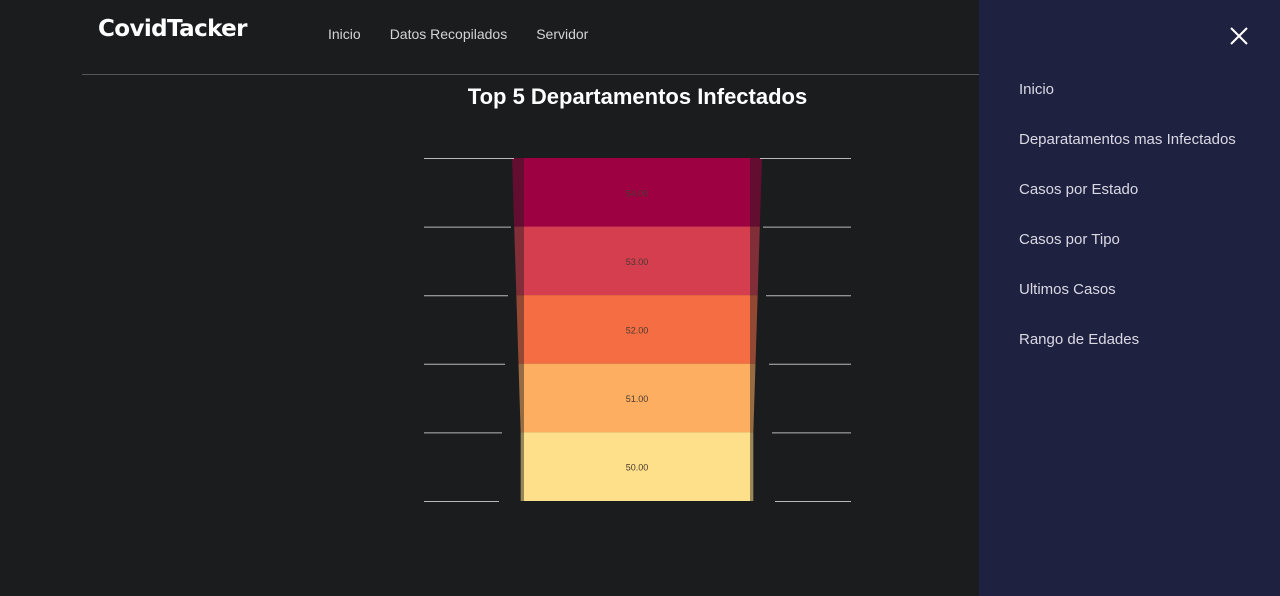 The width and height of the screenshot is (1280, 596). What do you see at coordinates (562, 34) in the screenshot?
I see `nav-link-servidor: Servidor` at bounding box center [562, 34].